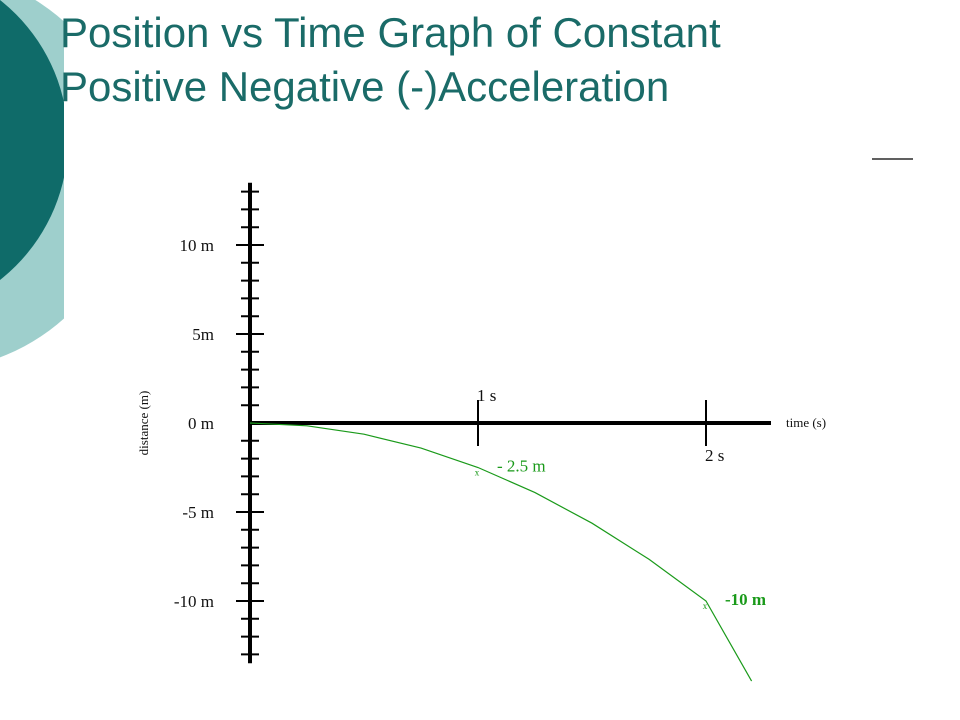  I want to click on slide-title-line-2: Positive Negative (-)Acceleration, so click(365, 86).